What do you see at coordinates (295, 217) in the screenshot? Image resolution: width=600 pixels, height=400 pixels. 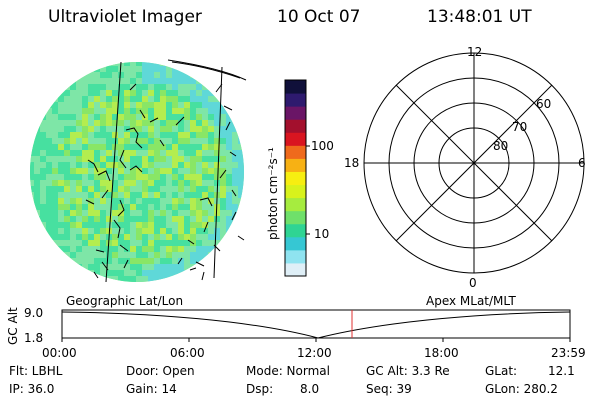 I see `colorbar-band` at bounding box center [295, 217].